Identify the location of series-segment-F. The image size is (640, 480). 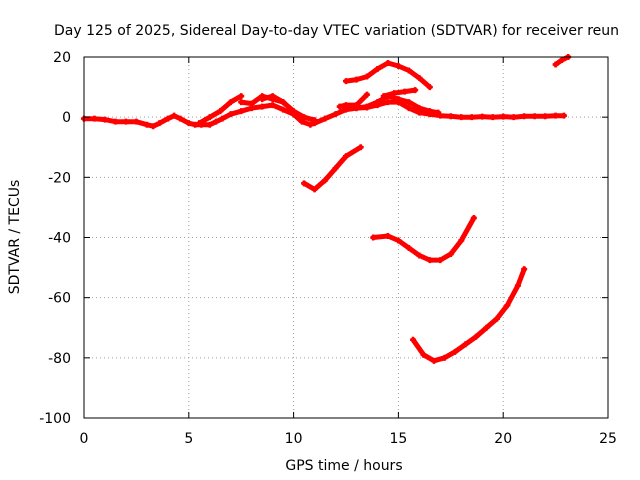
(399, 93).